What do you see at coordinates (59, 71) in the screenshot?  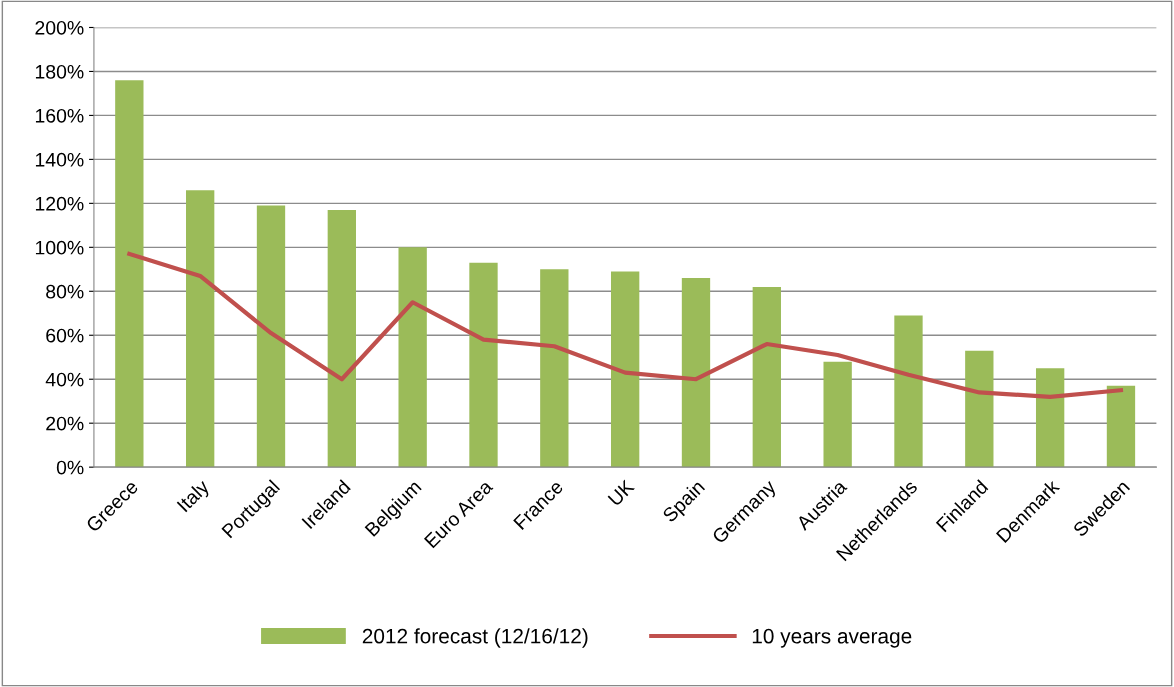 I see `y-tick-label: 180%` at bounding box center [59, 71].